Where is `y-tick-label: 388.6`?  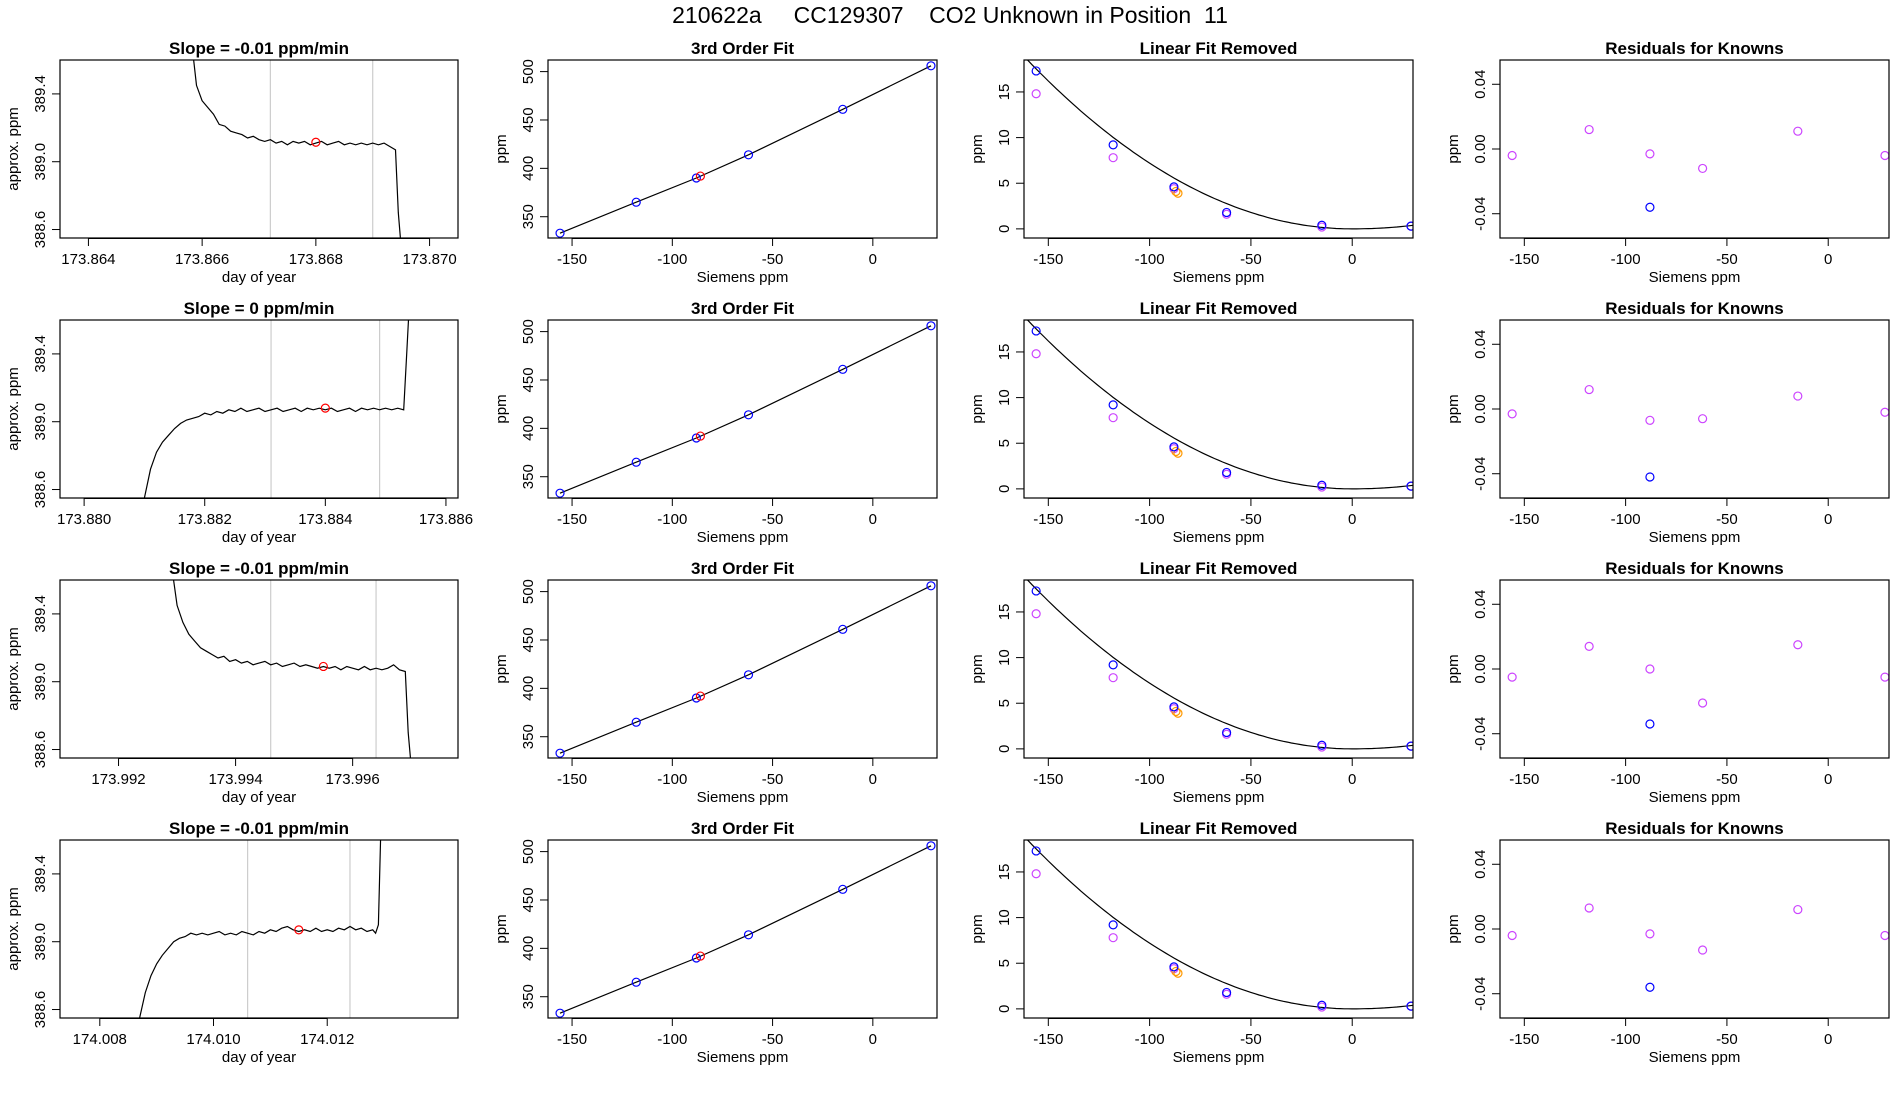 y-tick-label: 388.6 is located at coordinates (40, 230).